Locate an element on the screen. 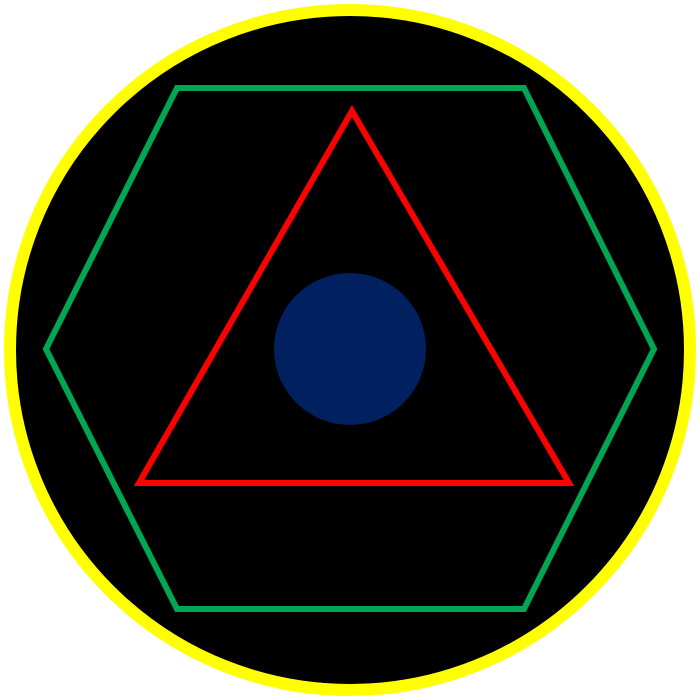 The width and height of the screenshot is (700, 700). center-dot is located at coordinates (350, 349).